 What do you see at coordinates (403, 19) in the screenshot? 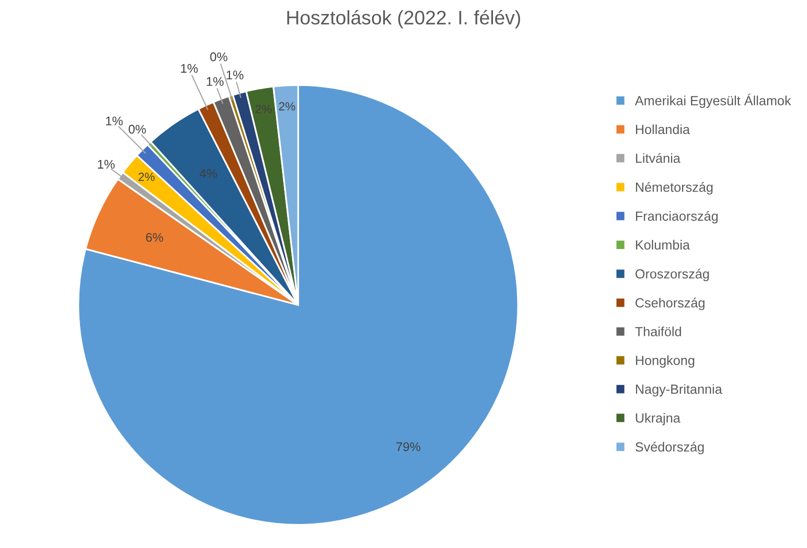
I see `chart-title: Hosztolások (2022. I. félév)` at bounding box center [403, 19].